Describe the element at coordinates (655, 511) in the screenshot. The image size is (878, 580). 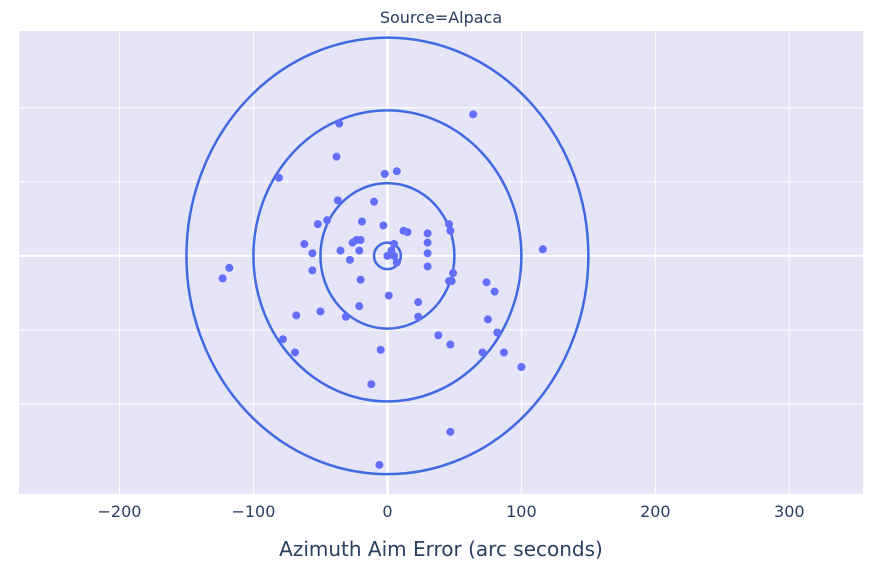
I see `x-tick-label: 200` at that location.